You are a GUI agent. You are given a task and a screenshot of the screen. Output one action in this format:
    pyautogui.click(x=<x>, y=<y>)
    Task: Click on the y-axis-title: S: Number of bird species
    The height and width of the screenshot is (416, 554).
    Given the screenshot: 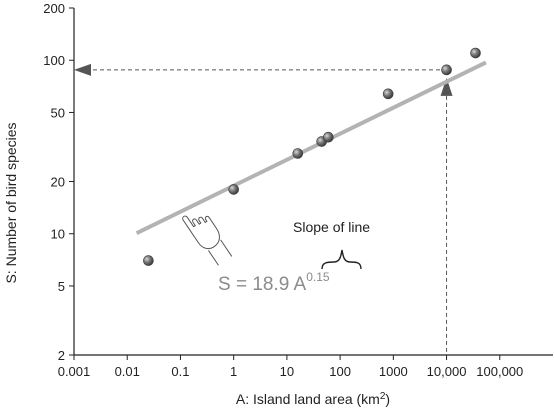 What is the action you would take?
    pyautogui.click(x=11, y=202)
    